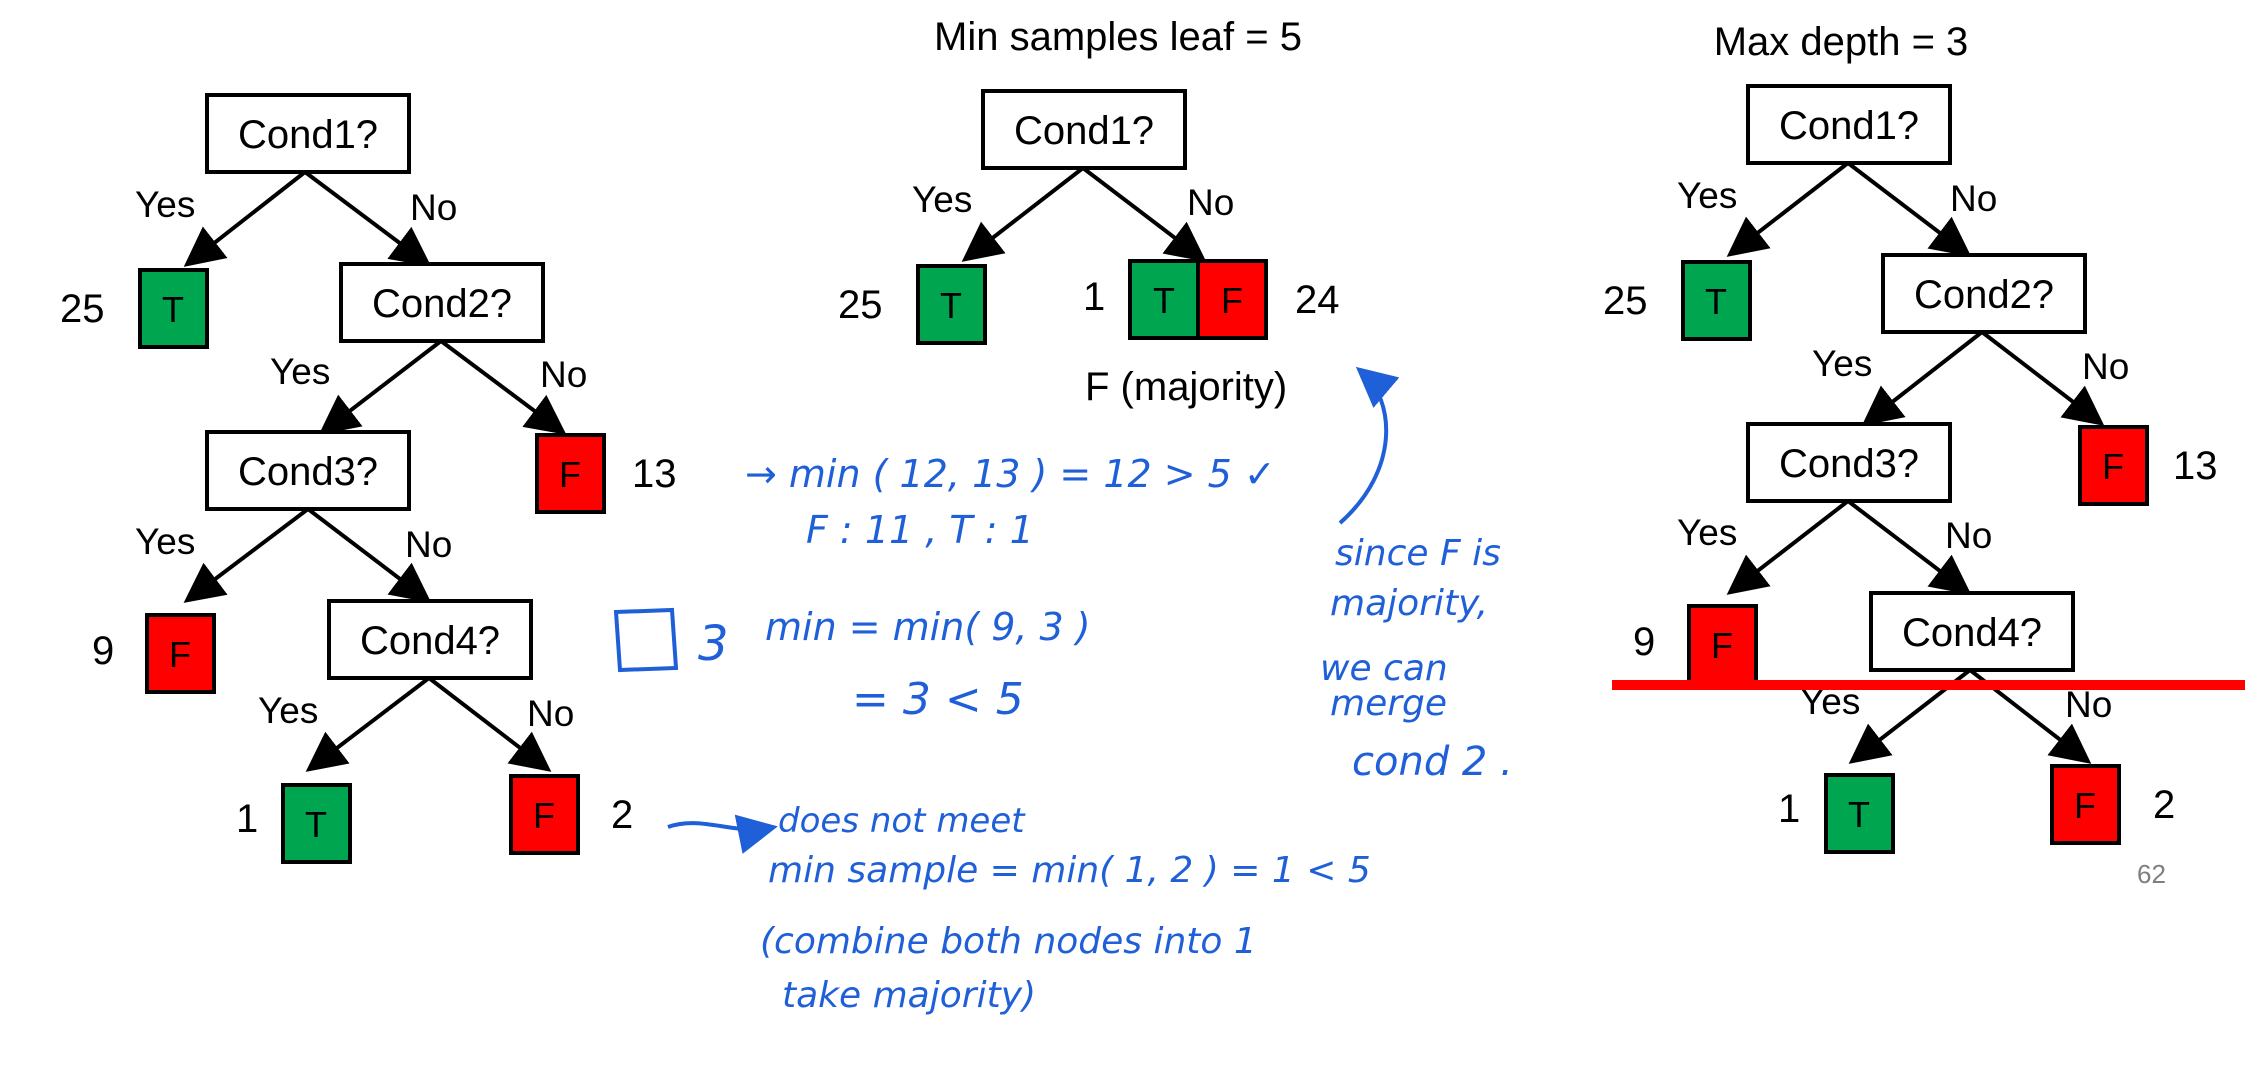  What do you see at coordinates (1008, 941) in the screenshot?
I see `annotation-line: (combine both nodes into 1` at bounding box center [1008, 941].